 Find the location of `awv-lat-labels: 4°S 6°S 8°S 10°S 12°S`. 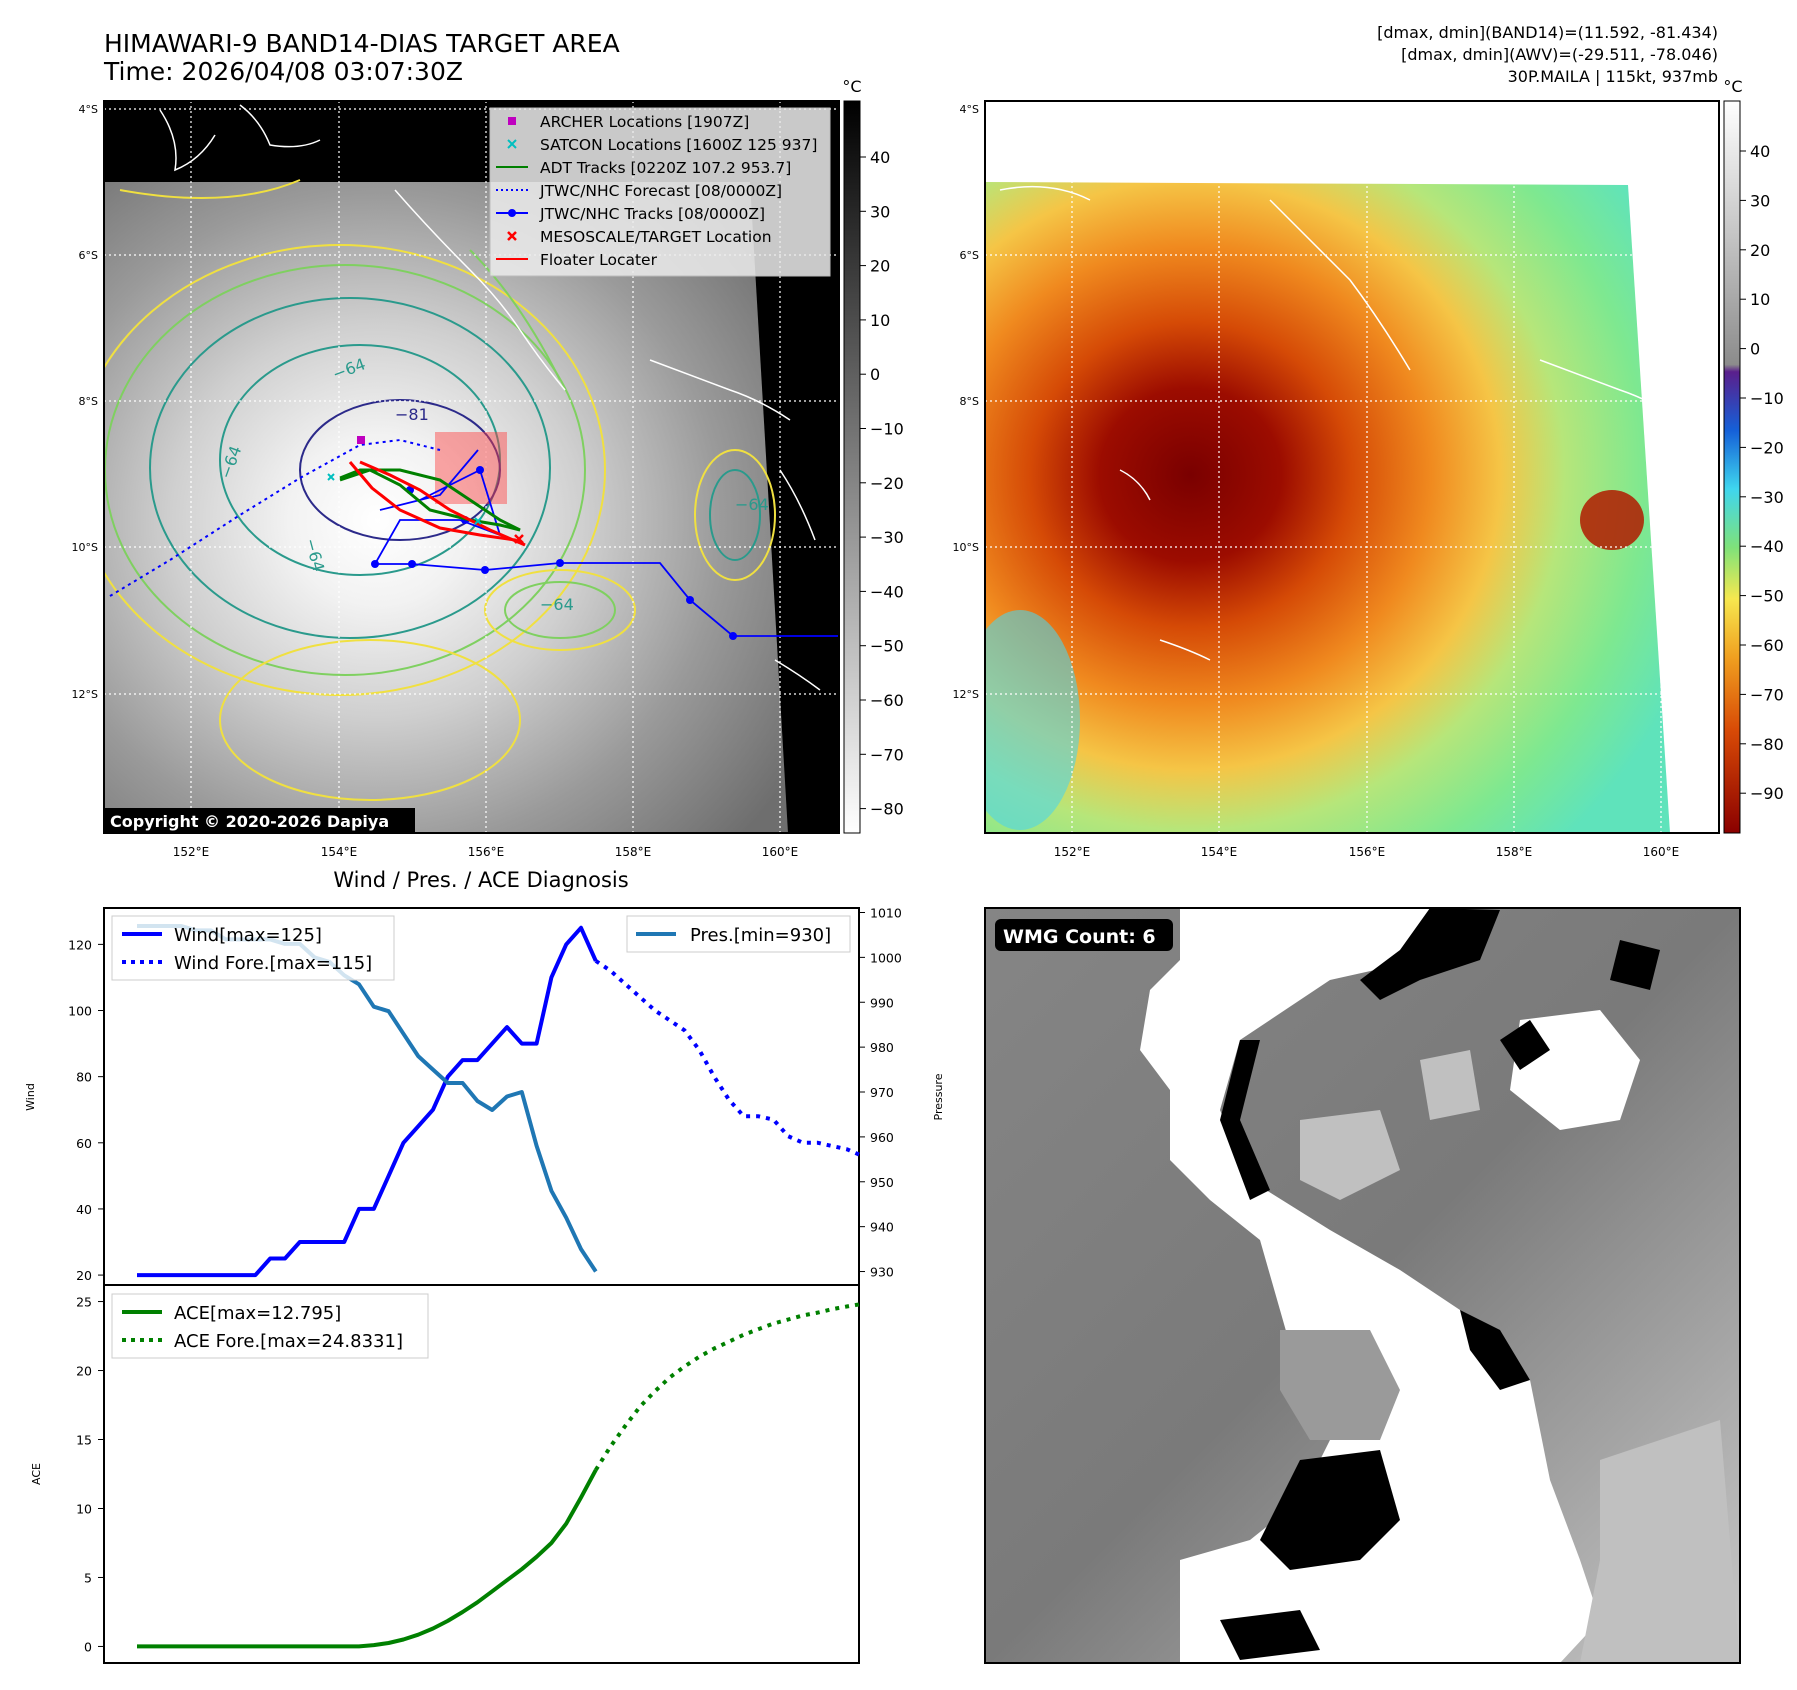

awv-lat-labels: 4°S 6°S 8°S 10°S 12°S is located at coordinates (966, 402).